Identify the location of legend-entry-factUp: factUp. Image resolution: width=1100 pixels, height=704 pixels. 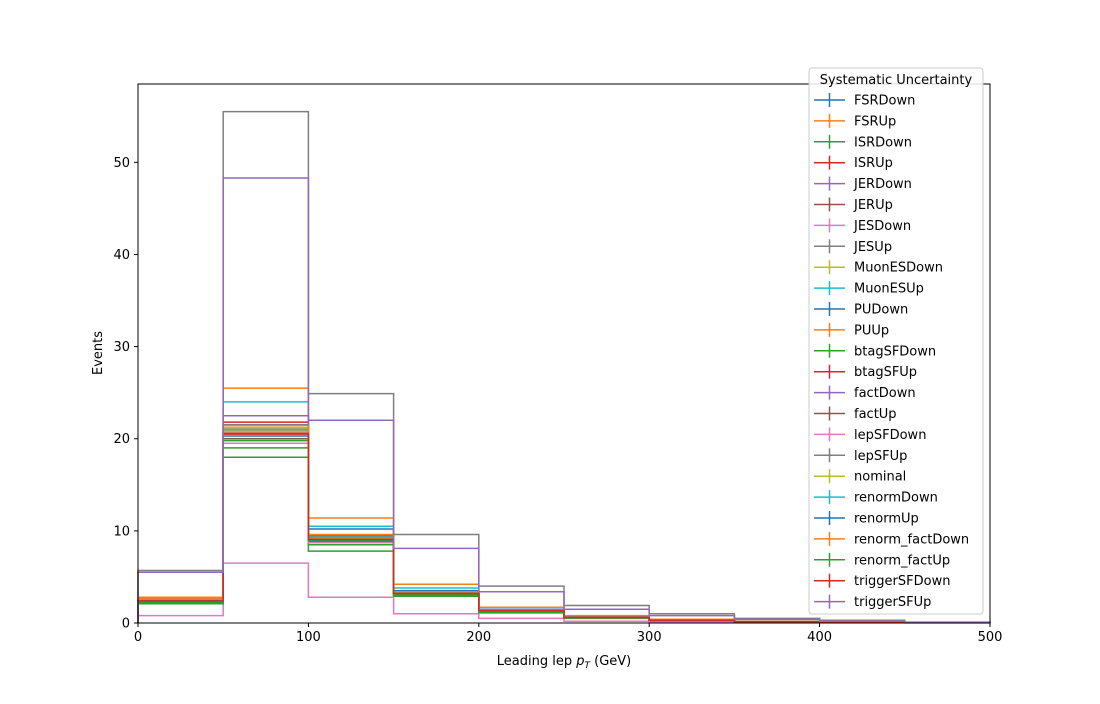
(855, 414).